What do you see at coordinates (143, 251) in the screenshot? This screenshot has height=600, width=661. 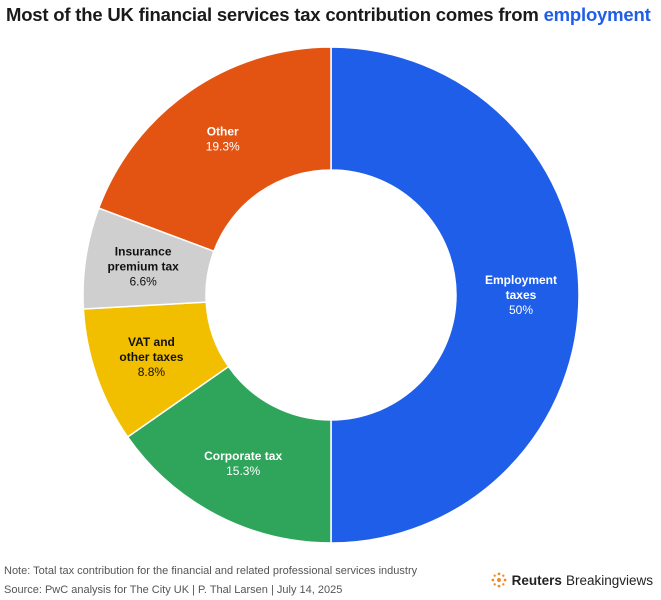 I see `slice-name-insurance-premium-tax-0: Insurance` at bounding box center [143, 251].